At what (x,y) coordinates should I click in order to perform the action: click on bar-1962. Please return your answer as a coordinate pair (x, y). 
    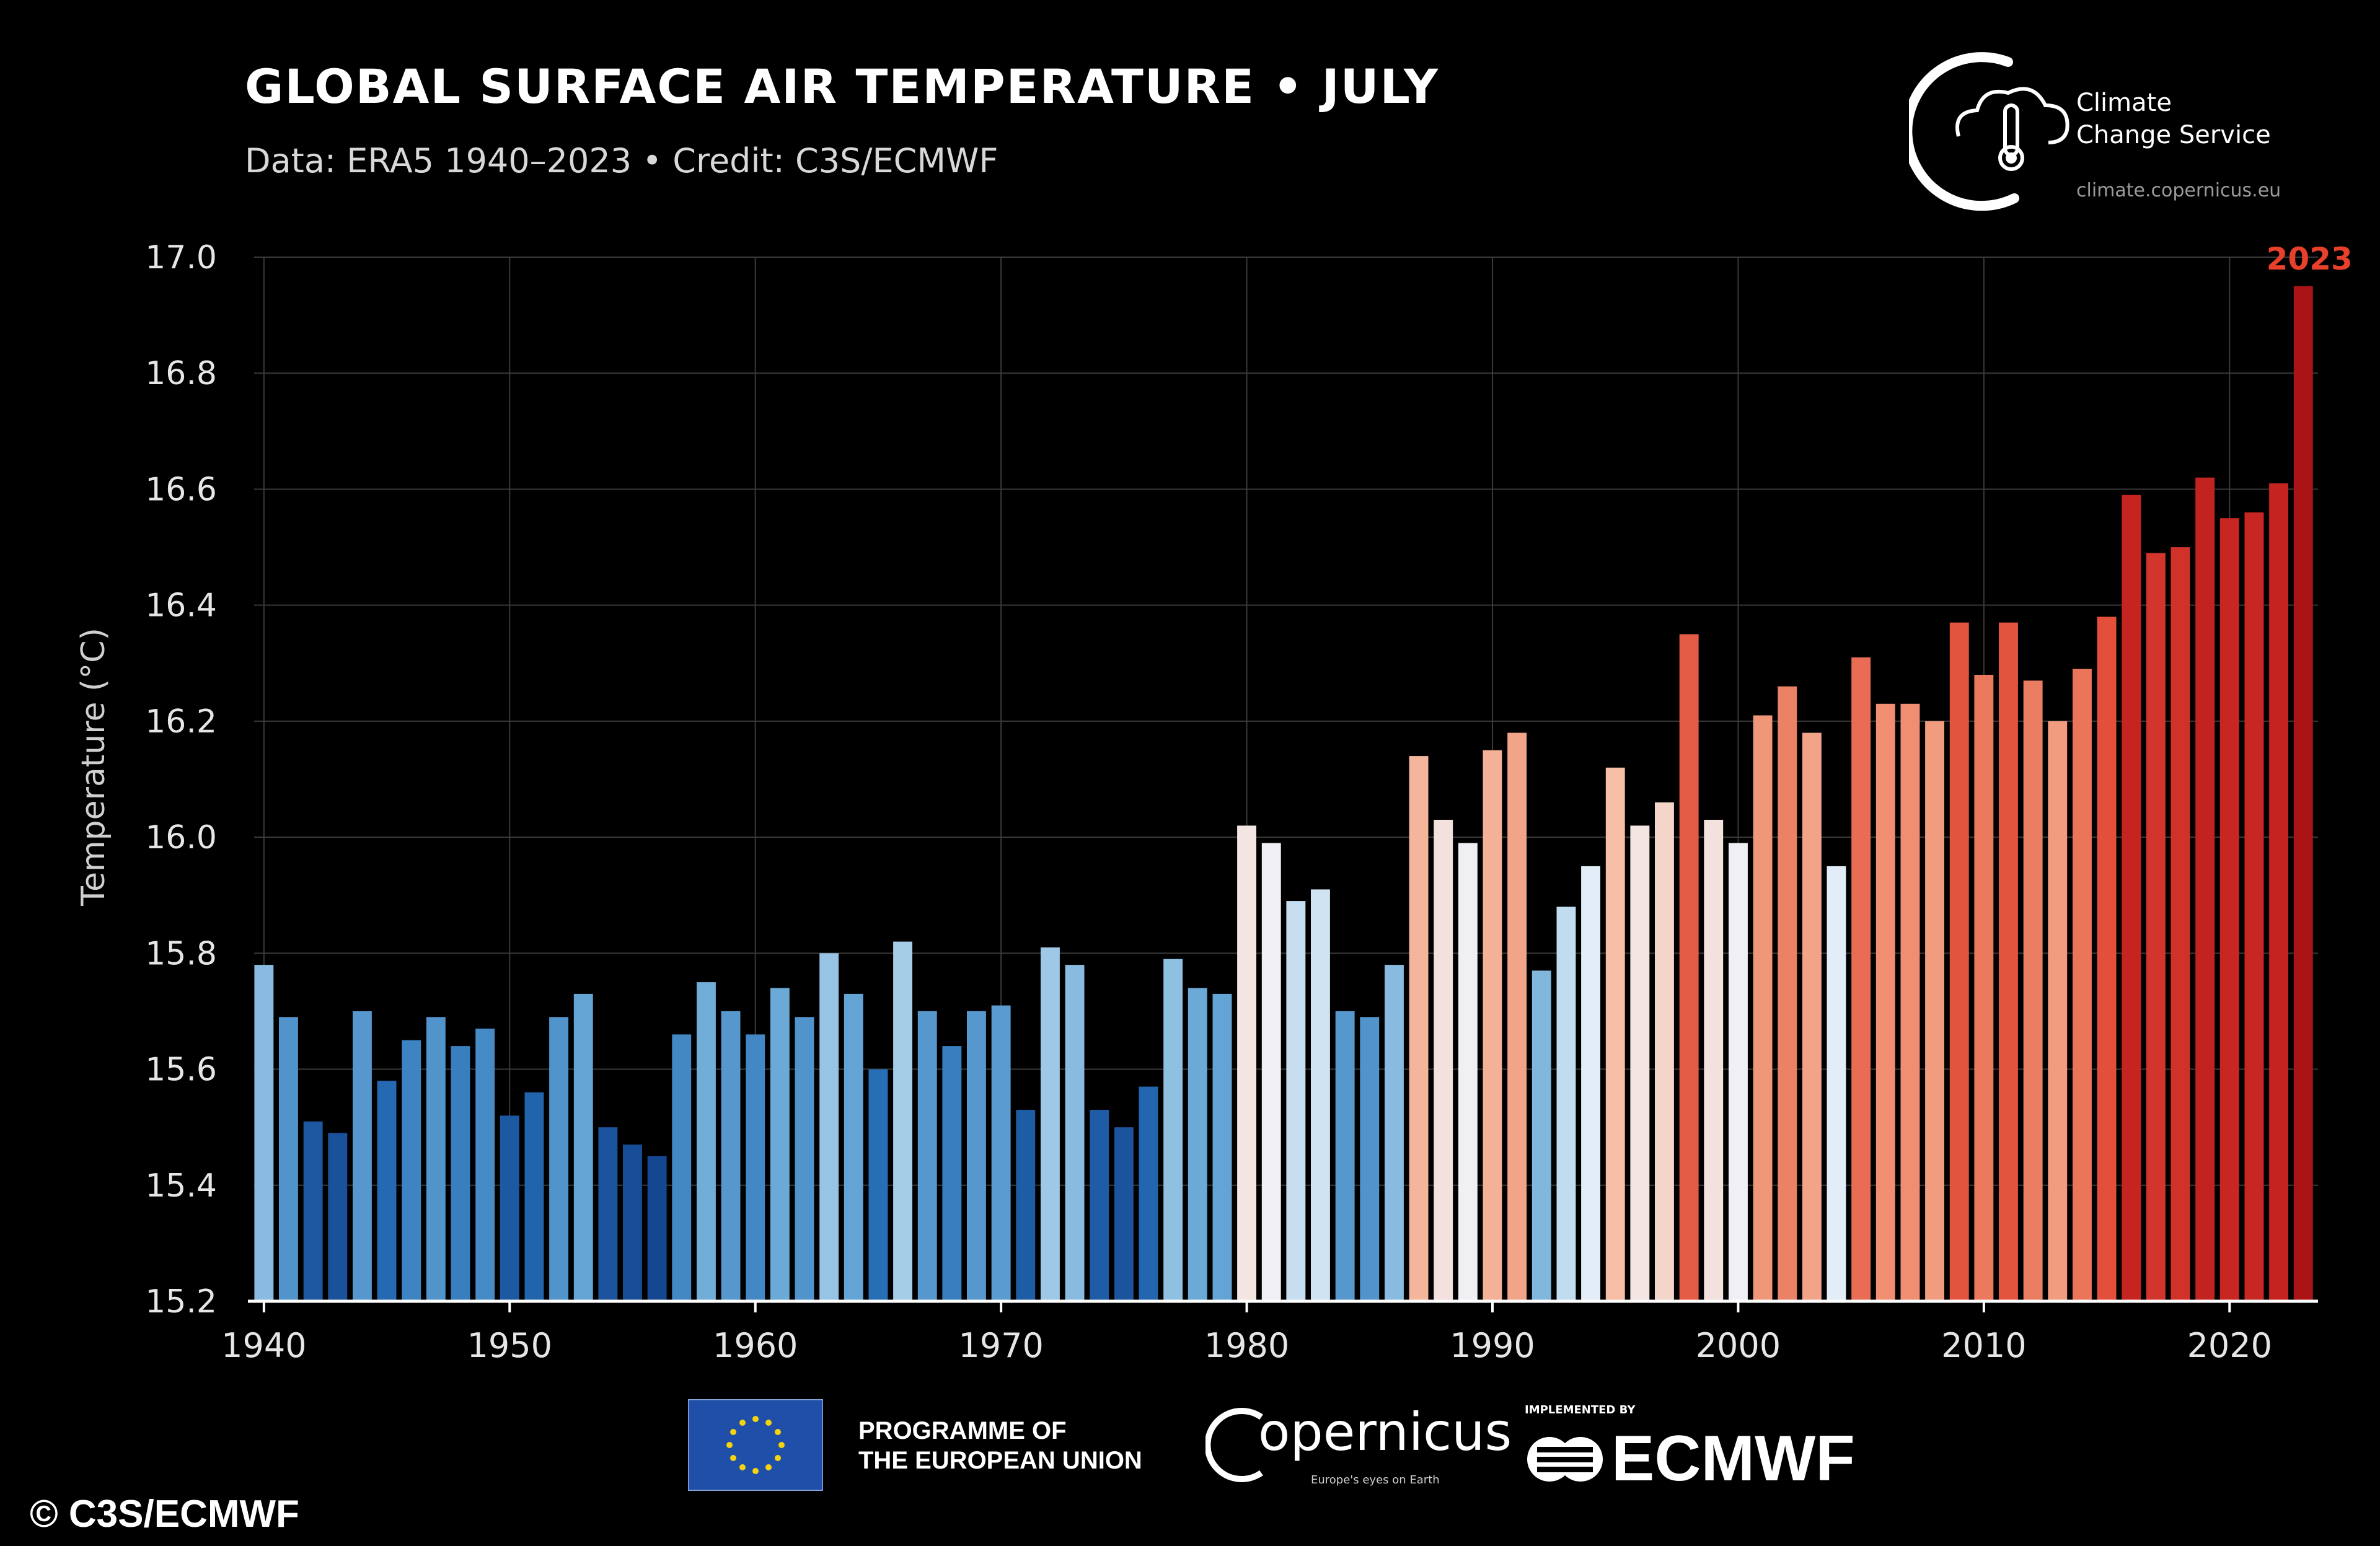
    Looking at the image, I should click on (804, 1159).